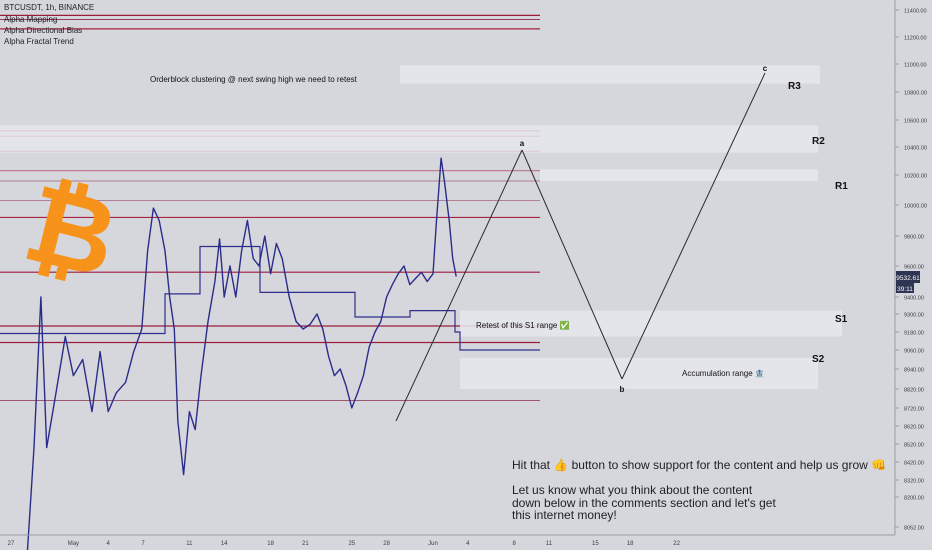 The width and height of the screenshot is (932, 550). What do you see at coordinates (679, 175) in the screenshot?
I see `zone-r1` at bounding box center [679, 175].